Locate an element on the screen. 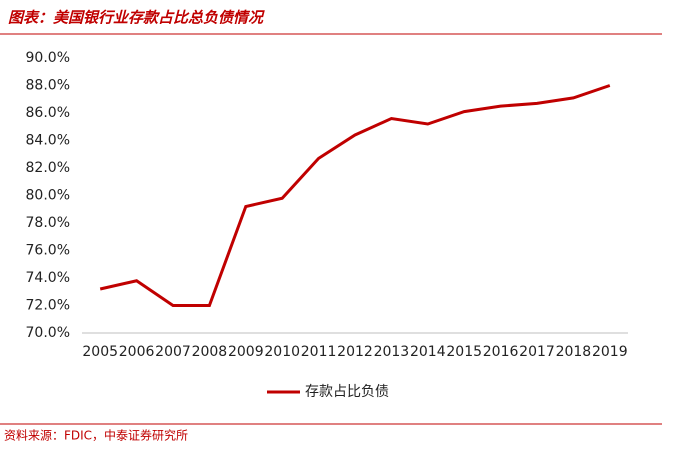 This screenshot has height=451, width=673. y-tick-label: 70.0% is located at coordinates (48, 333).